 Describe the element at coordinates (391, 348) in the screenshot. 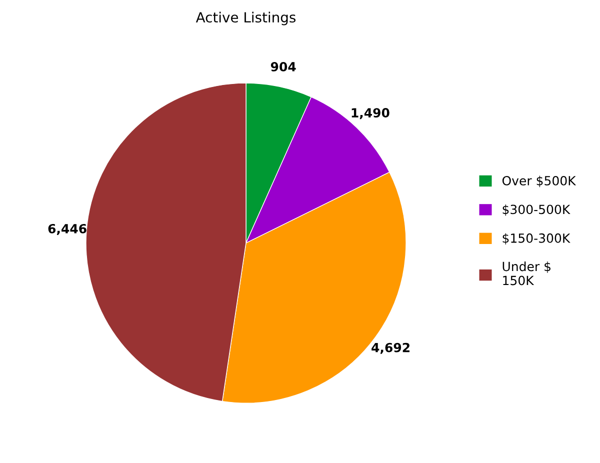

I see `data-label: 4,692` at that location.